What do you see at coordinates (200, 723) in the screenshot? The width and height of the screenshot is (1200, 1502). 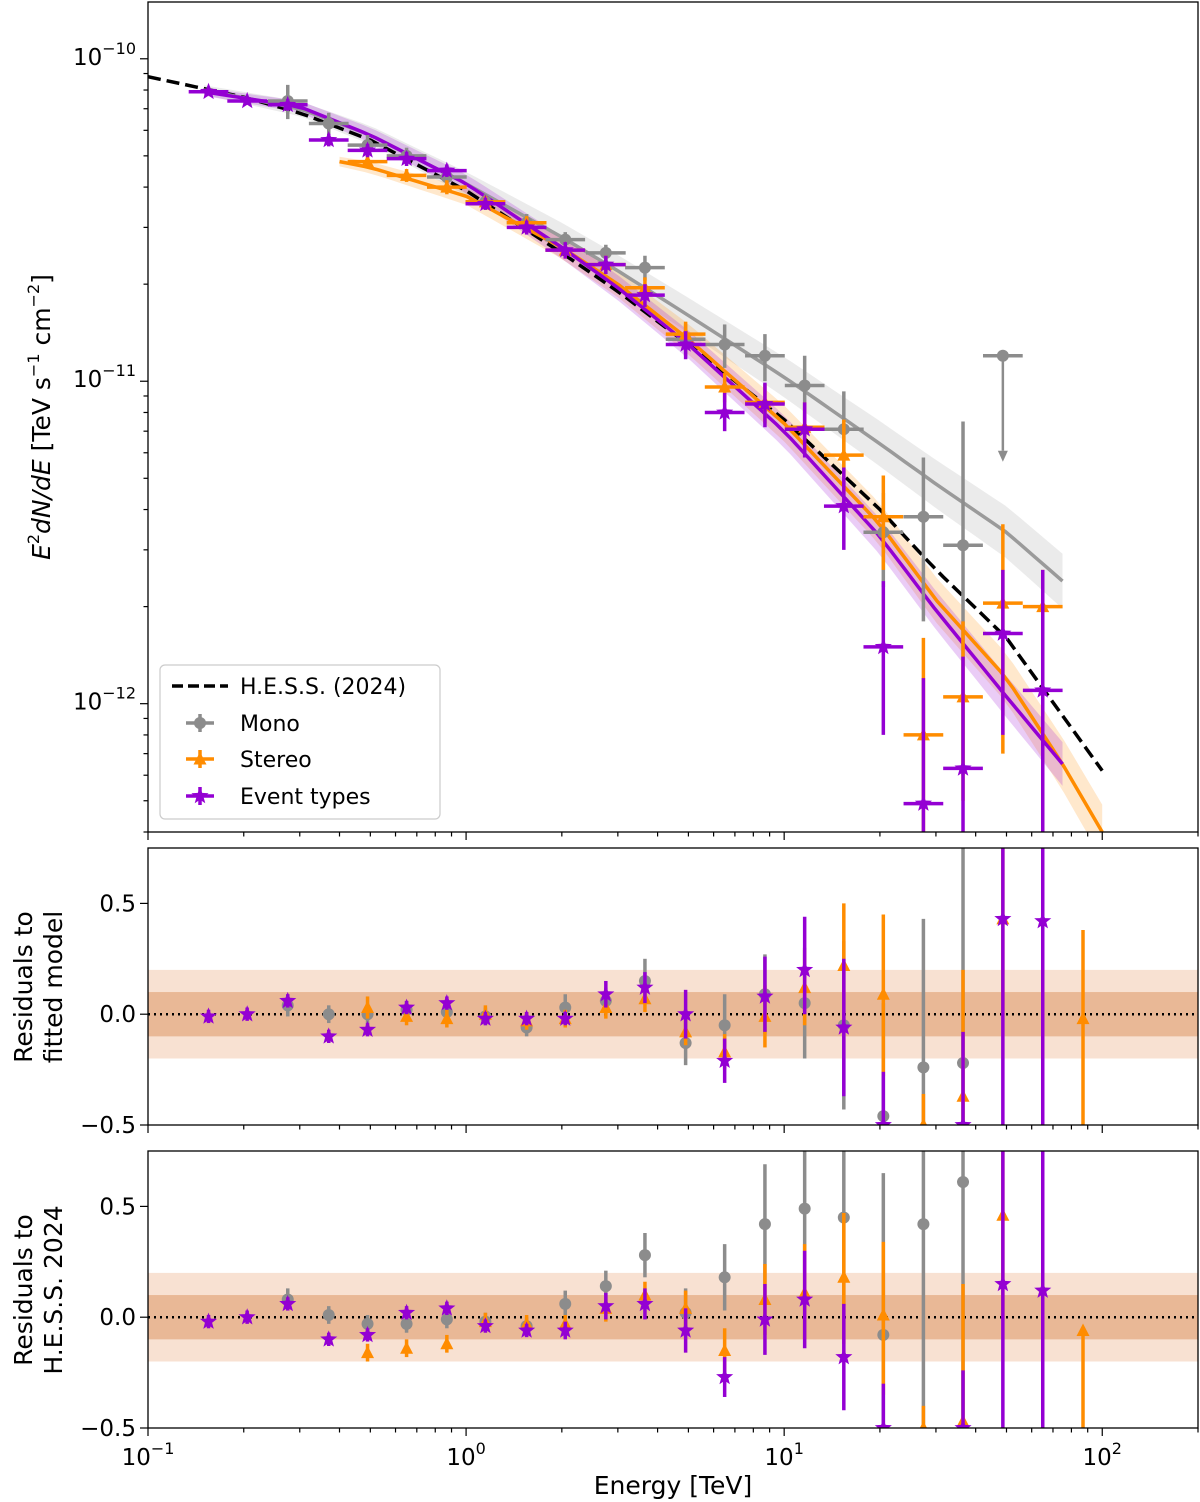 I see `legend-swatch-mono` at bounding box center [200, 723].